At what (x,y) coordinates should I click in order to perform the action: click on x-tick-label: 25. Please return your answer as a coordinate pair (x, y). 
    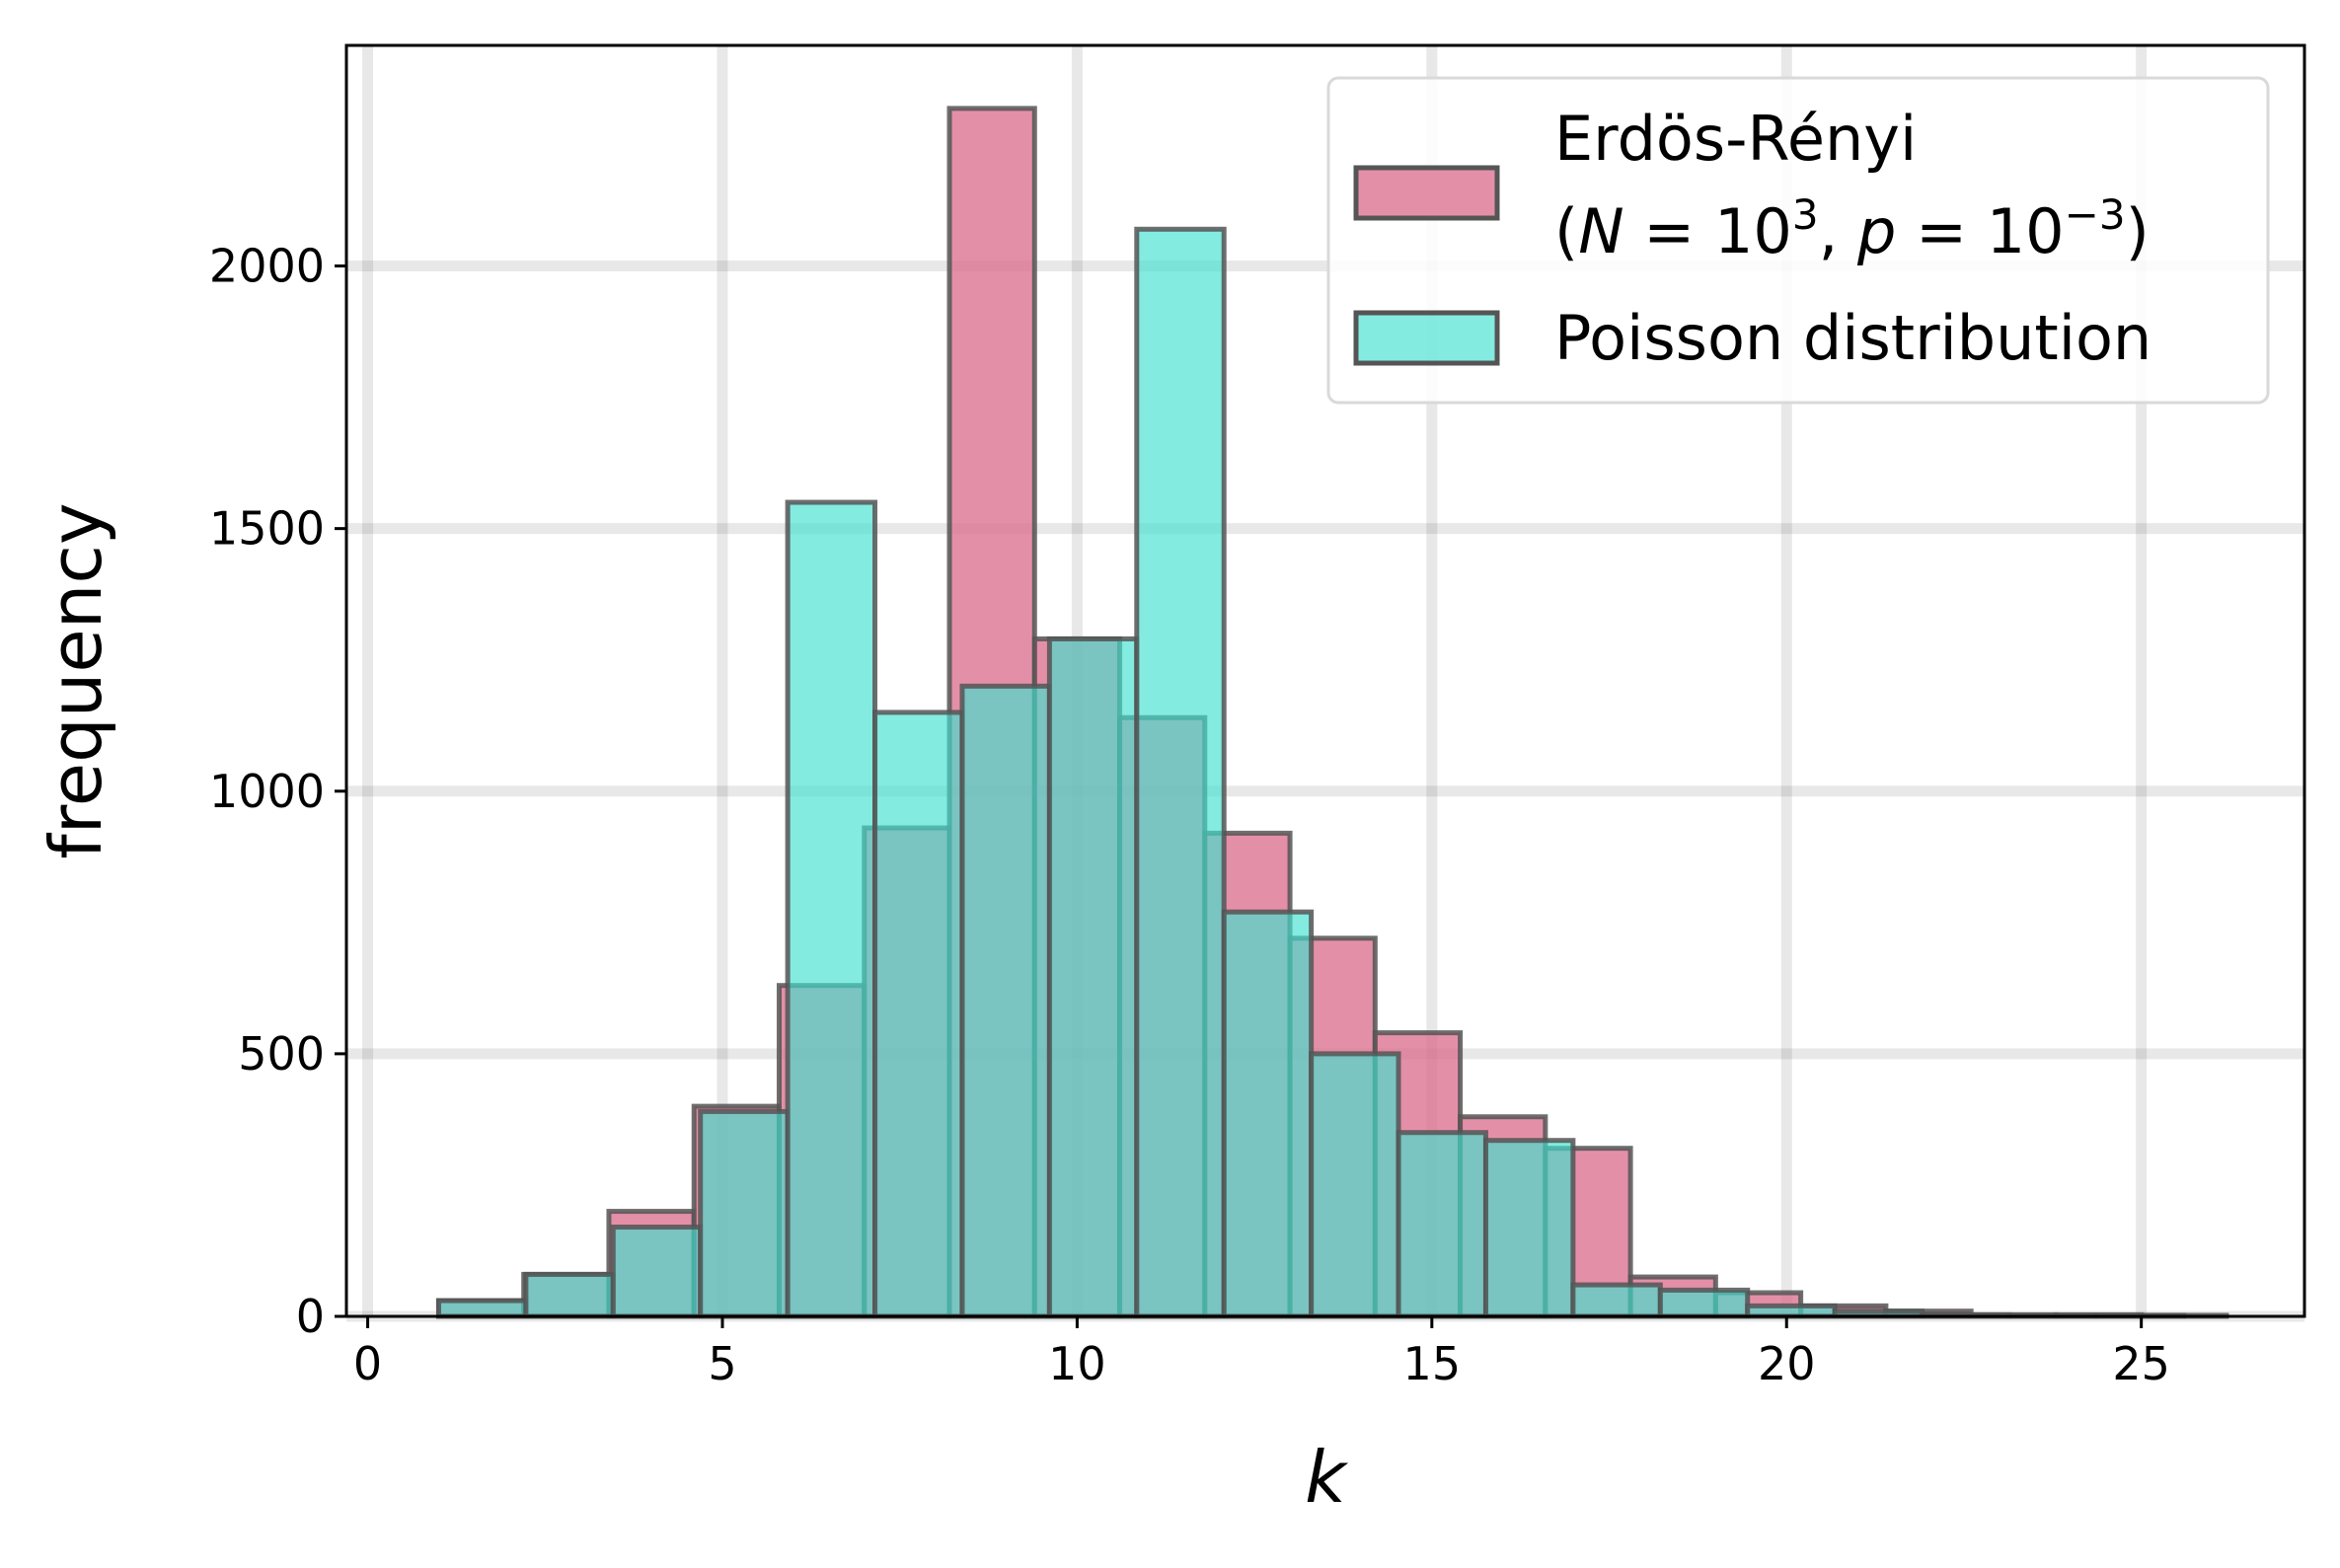
    Looking at the image, I should click on (2141, 1363).